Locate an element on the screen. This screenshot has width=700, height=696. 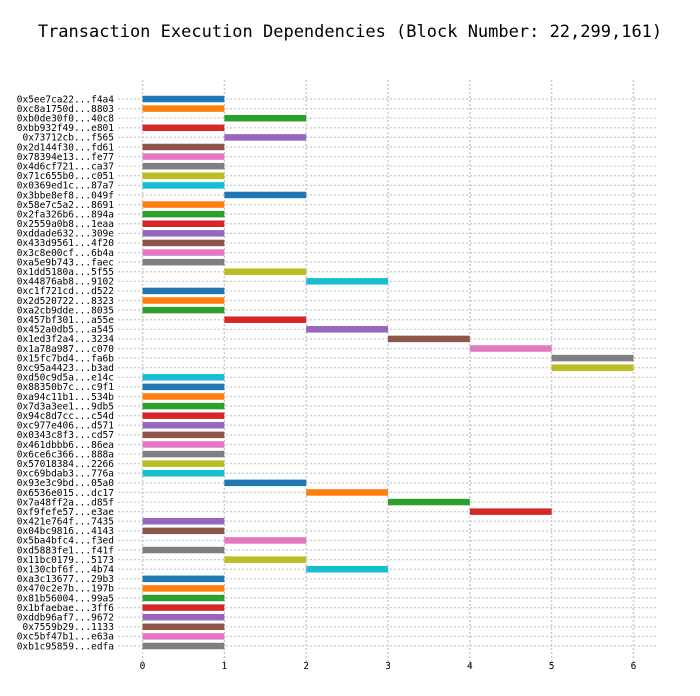
x-tick-label: 2 is located at coordinates (306, 666).